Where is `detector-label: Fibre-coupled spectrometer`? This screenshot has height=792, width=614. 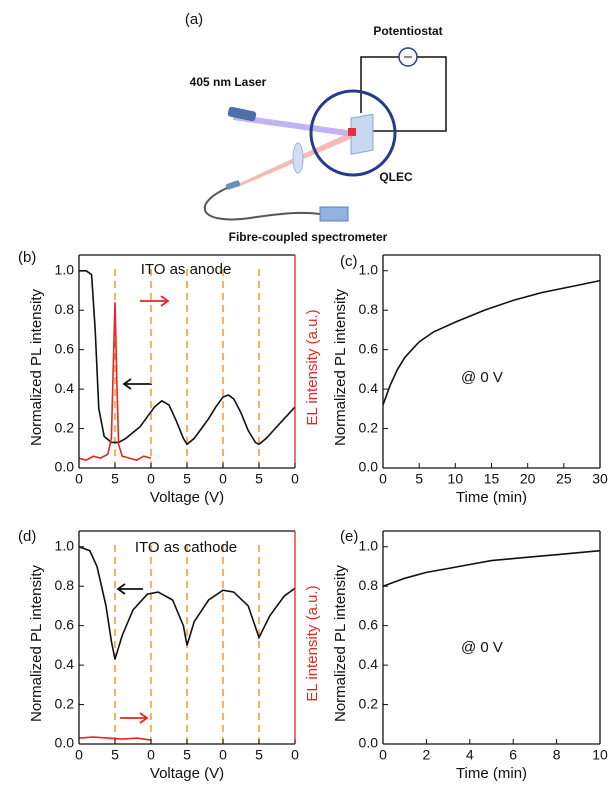 detector-label: Fibre-coupled spectrometer is located at coordinates (308, 237).